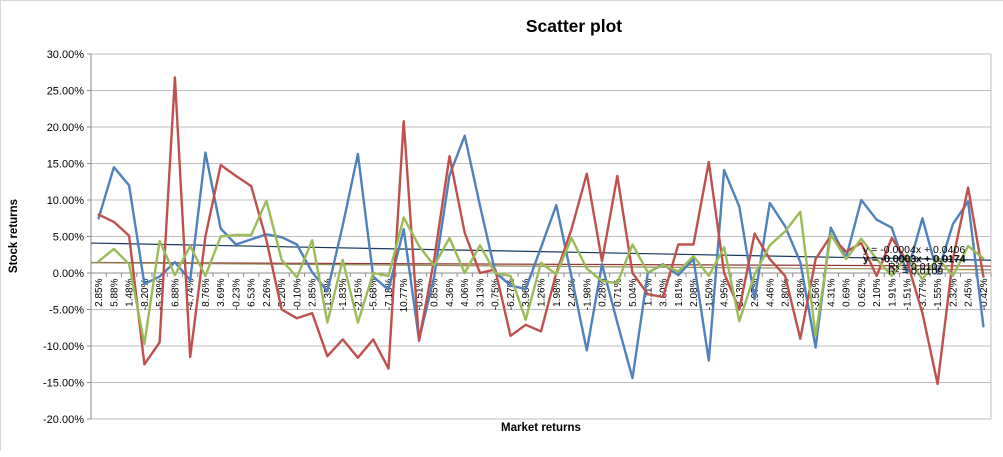 The width and height of the screenshot is (1003, 457). What do you see at coordinates (541, 428) in the screenshot?
I see `x-axis-title: Market returns` at bounding box center [541, 428].